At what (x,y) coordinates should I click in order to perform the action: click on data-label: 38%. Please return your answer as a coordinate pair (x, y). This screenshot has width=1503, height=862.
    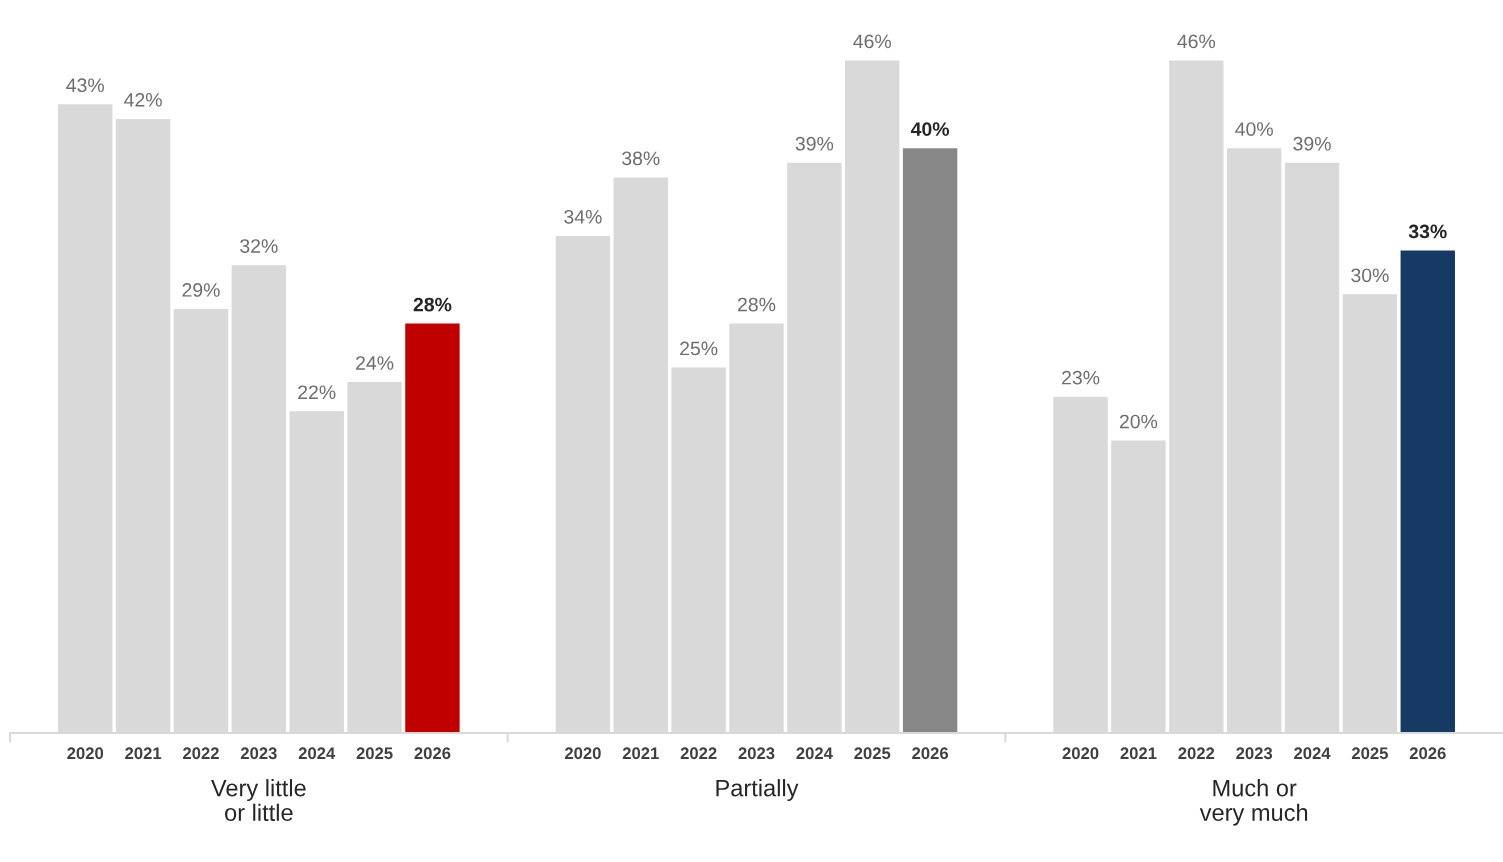
    Looking at the image, I should click on (641, 158).